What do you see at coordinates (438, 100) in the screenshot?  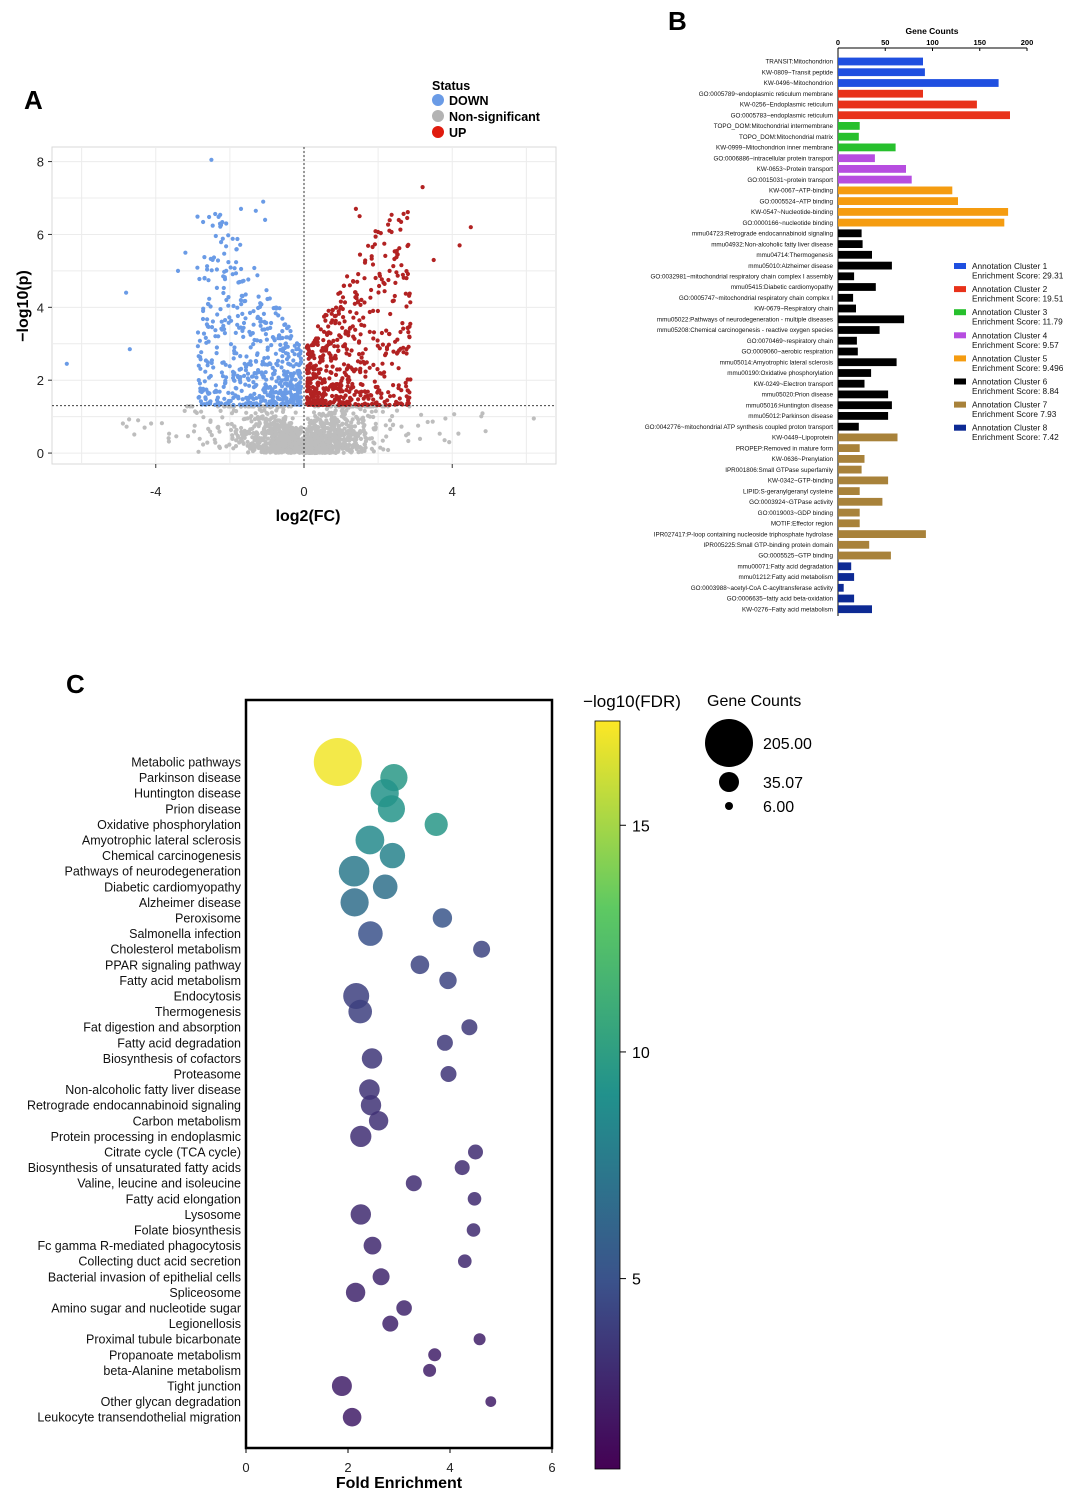 I see `legend-down-swatch` at bounding box center [438, 100].